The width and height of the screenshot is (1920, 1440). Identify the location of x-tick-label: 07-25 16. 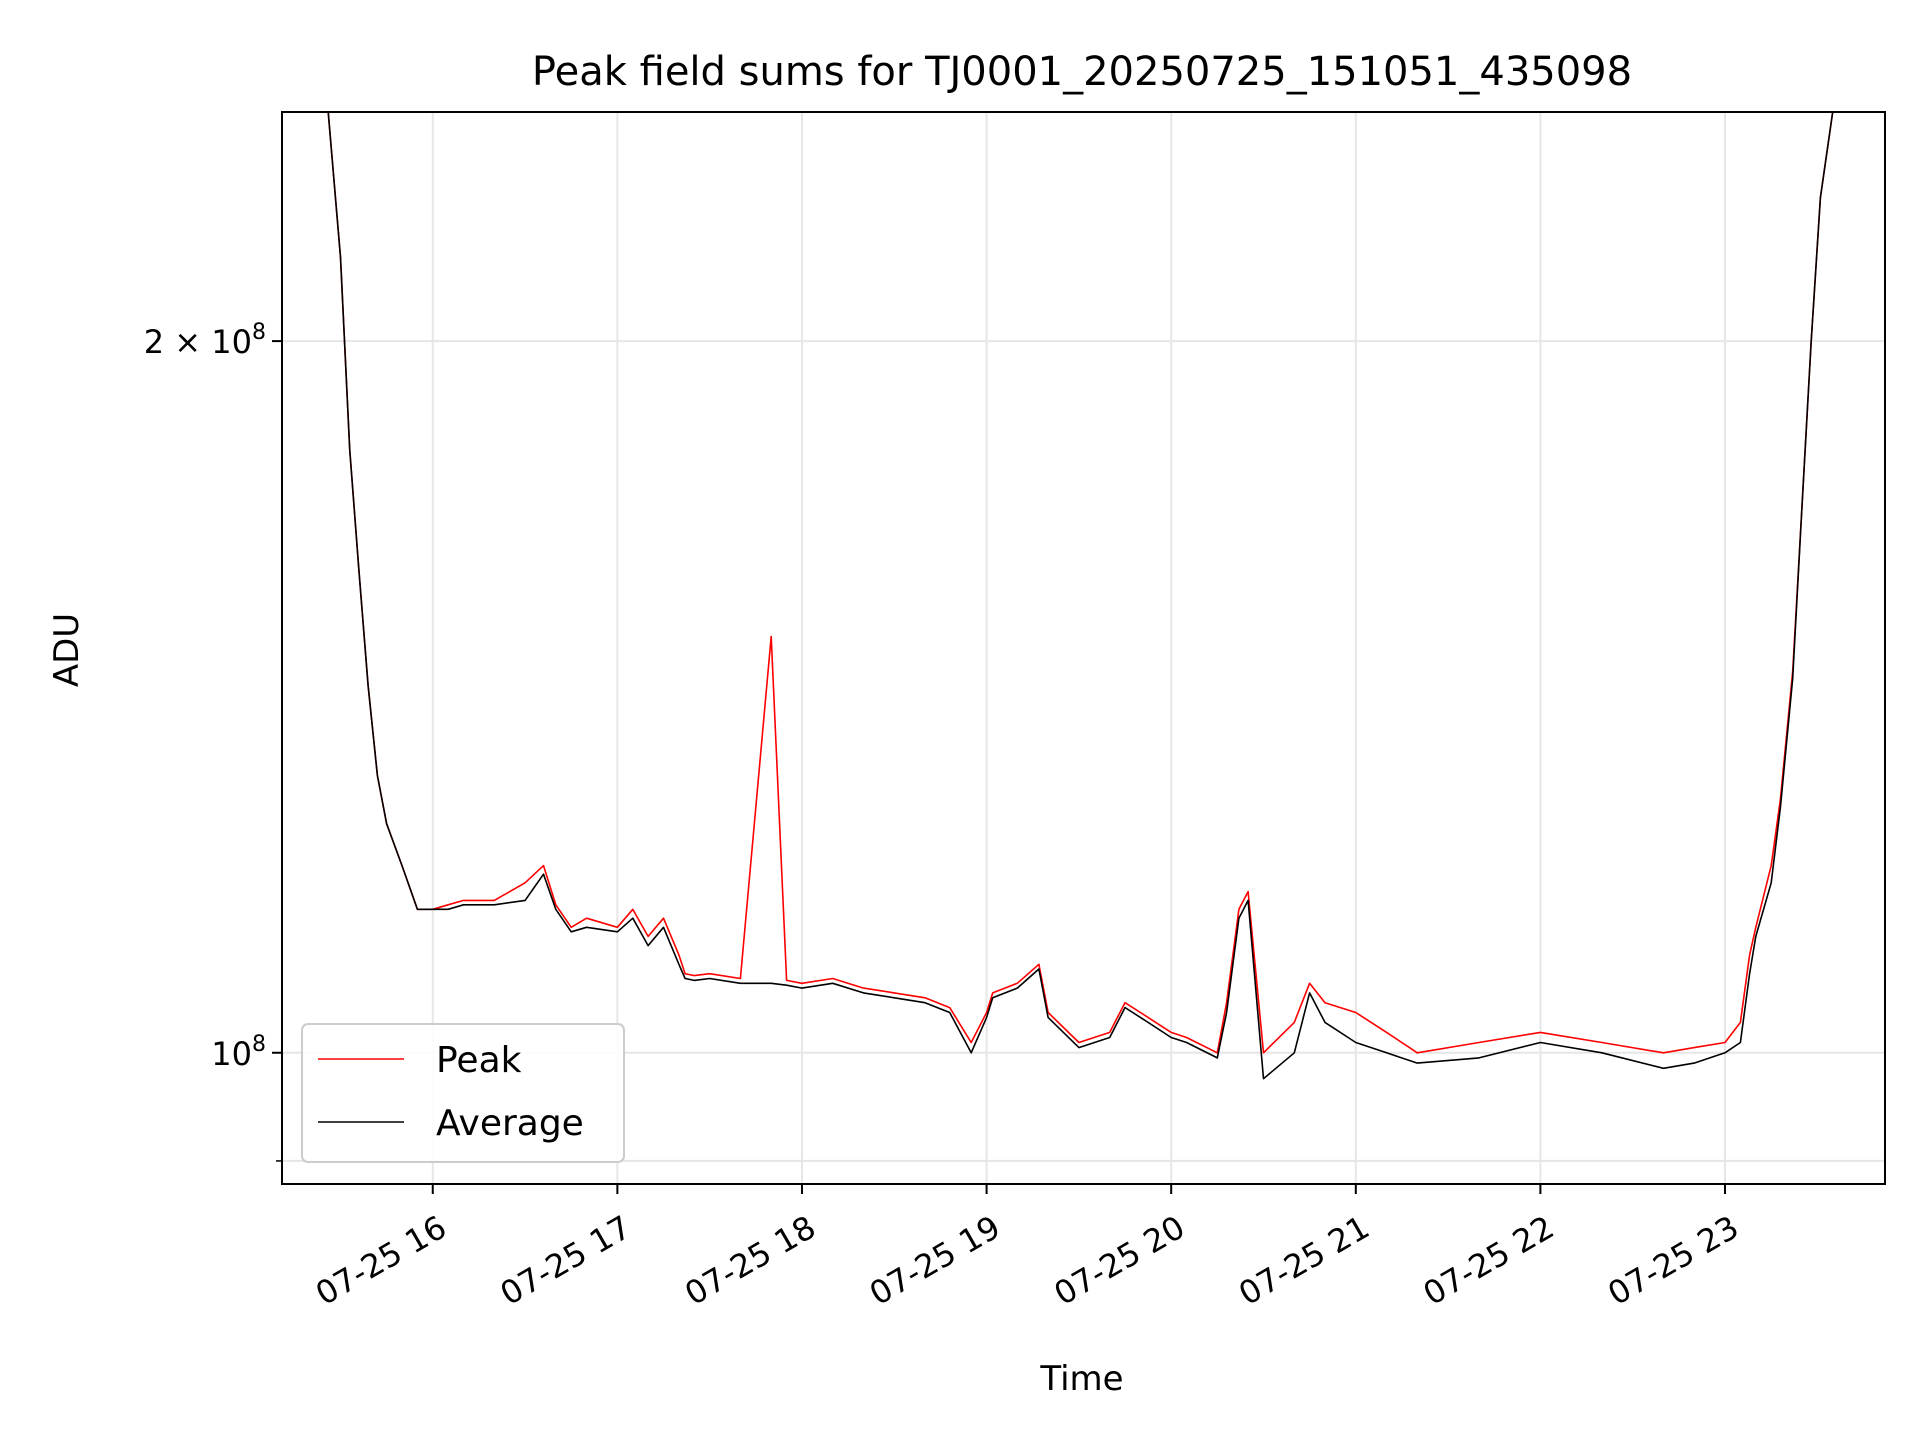
(381, 1260).